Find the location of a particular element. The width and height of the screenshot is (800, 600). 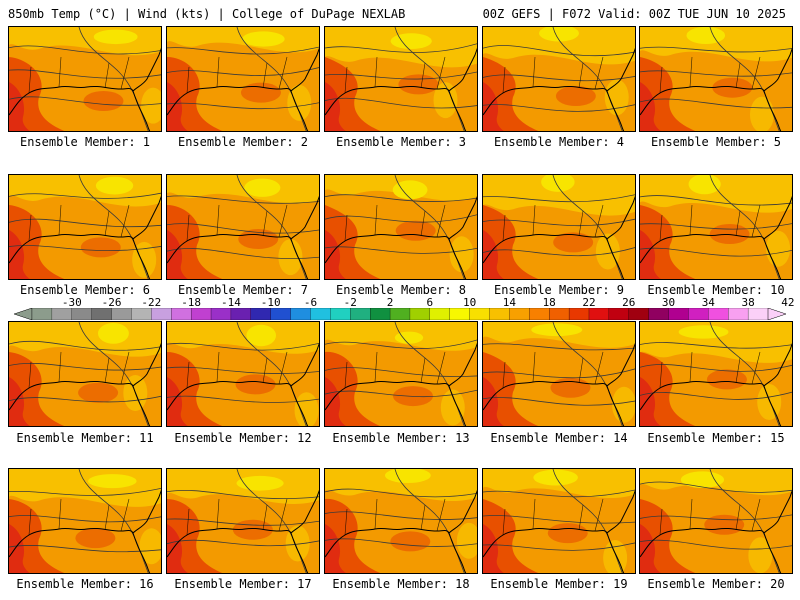

colorbar-tick-label: -14 is located at coordinates (230, 302).